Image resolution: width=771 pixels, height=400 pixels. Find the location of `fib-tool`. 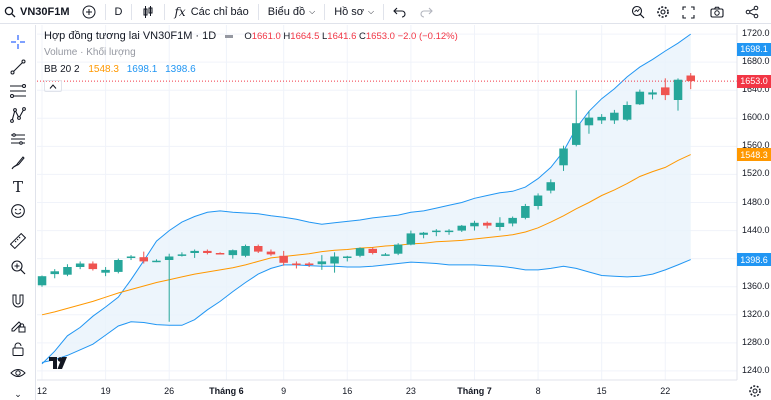

fib-tool is located at coordinates (18, 91).